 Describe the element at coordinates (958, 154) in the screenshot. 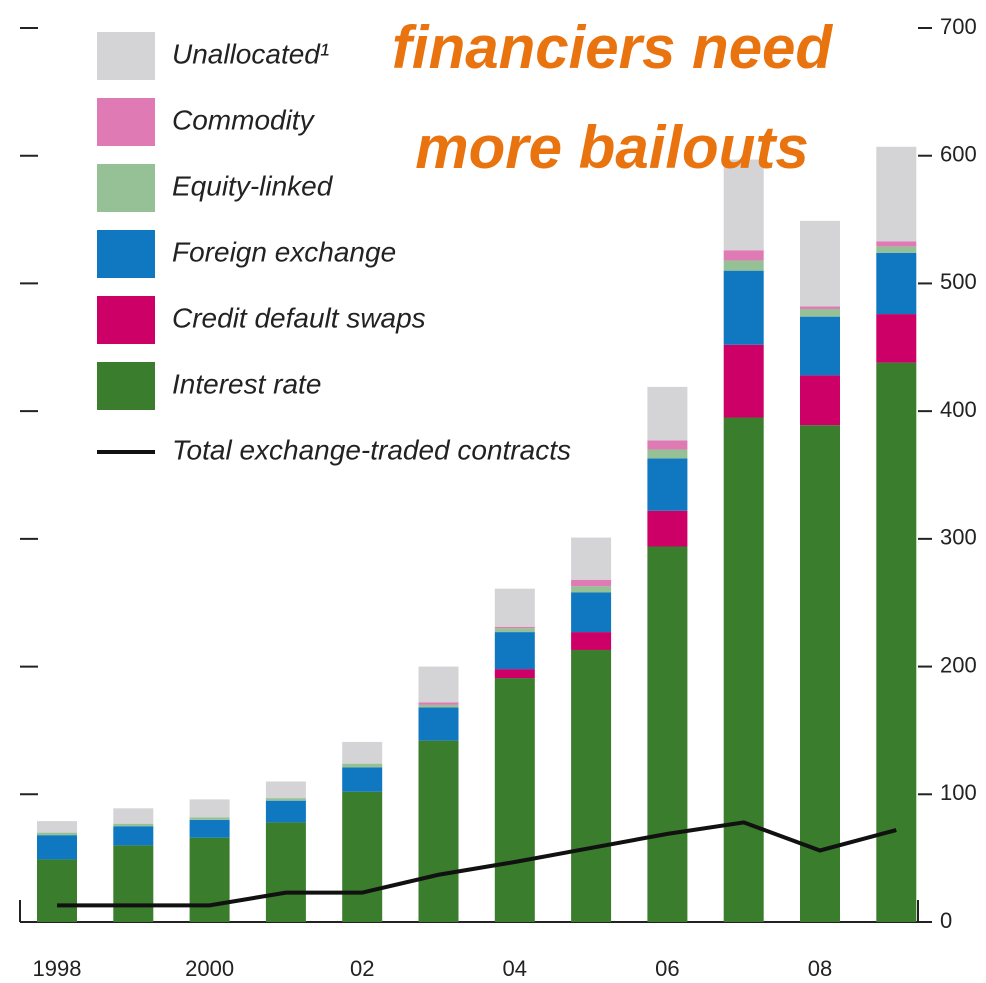

I see `y-tick-label: 600` at that location.